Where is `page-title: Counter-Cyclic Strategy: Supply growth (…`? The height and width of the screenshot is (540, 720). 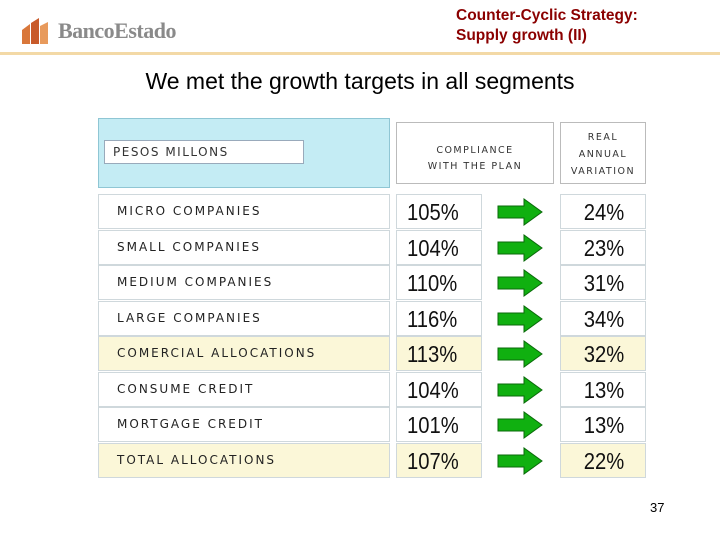 page-title: Counter-Cyclic Strategy: Supply growth (… is located at coordinates (581, 26).